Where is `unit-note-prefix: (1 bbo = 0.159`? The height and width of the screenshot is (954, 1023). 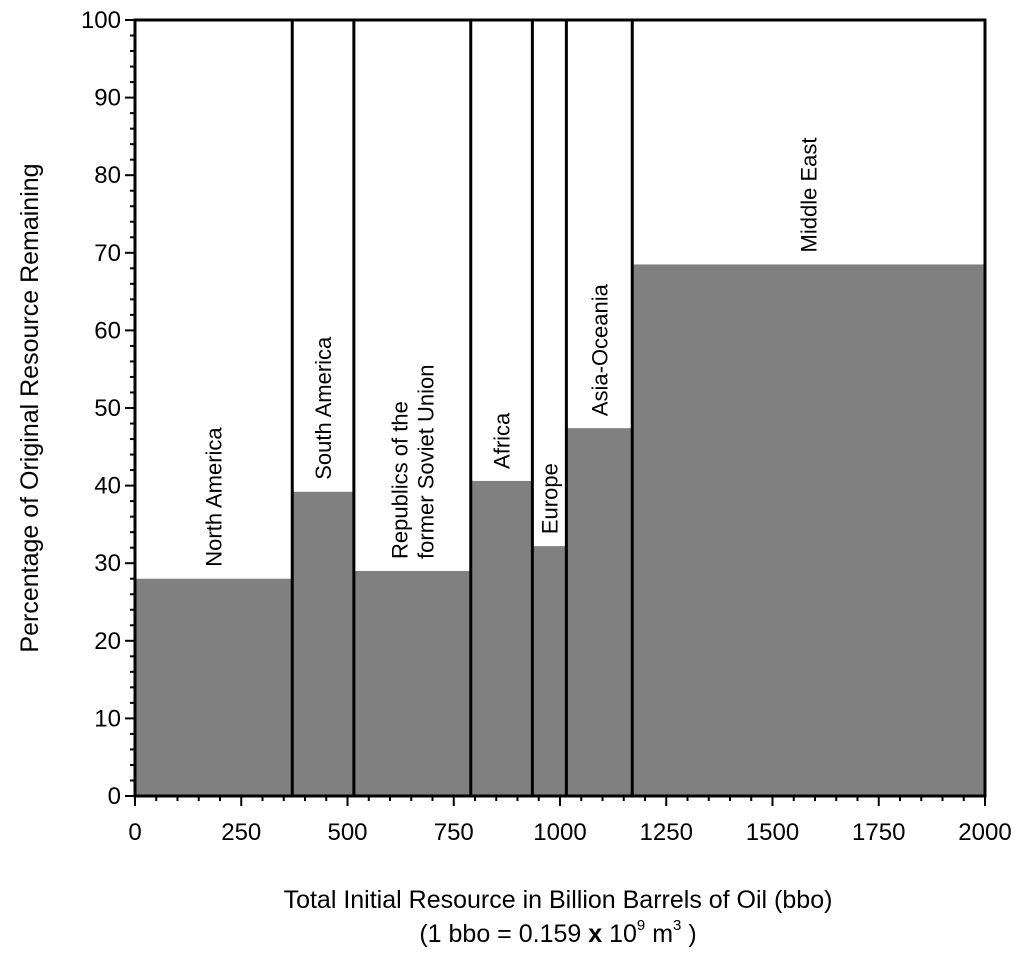
unit-note-prefix: (1 bbo = 0.159 is located at coordinates (503, 934).